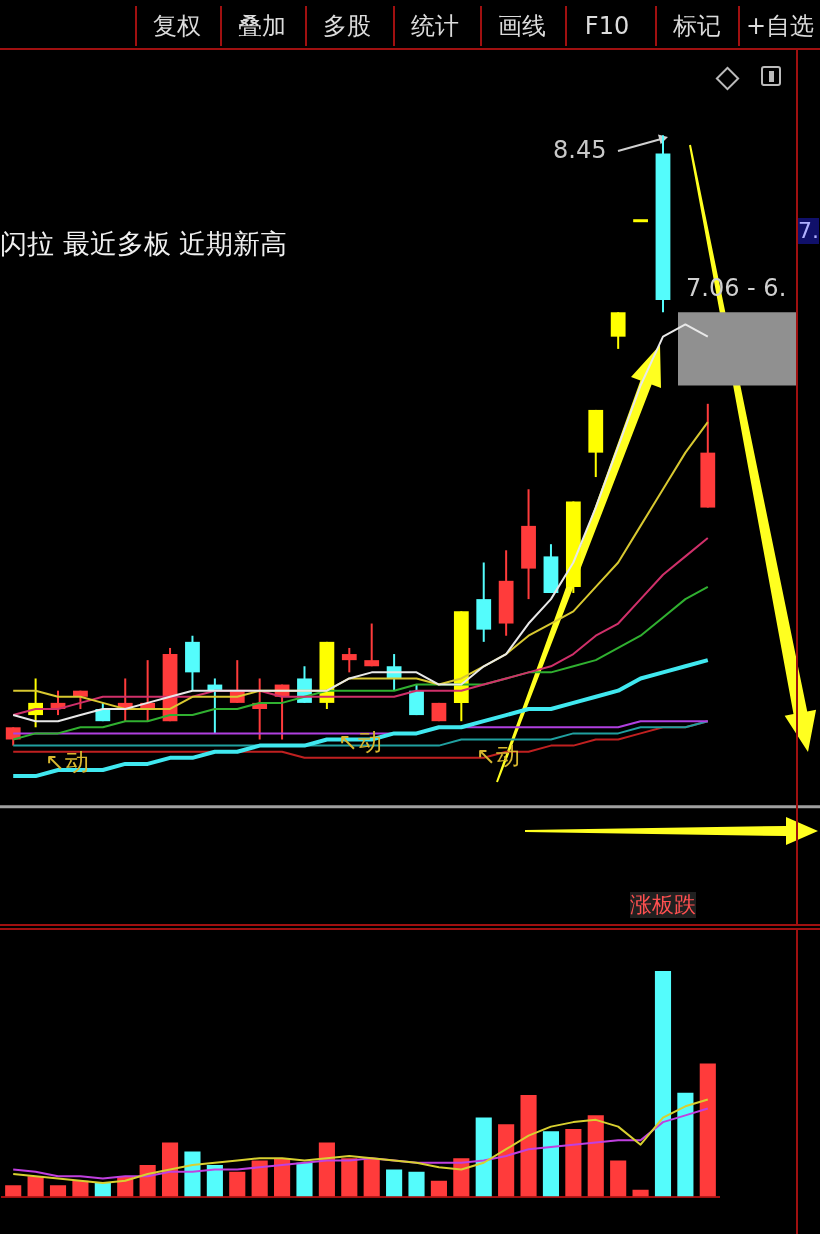 This screenshot has height=1234, width=820. What do you see at coordinates (663, 905) in the screenshot?
I see `text: 涨板跌` at bounding box center [663, 905].